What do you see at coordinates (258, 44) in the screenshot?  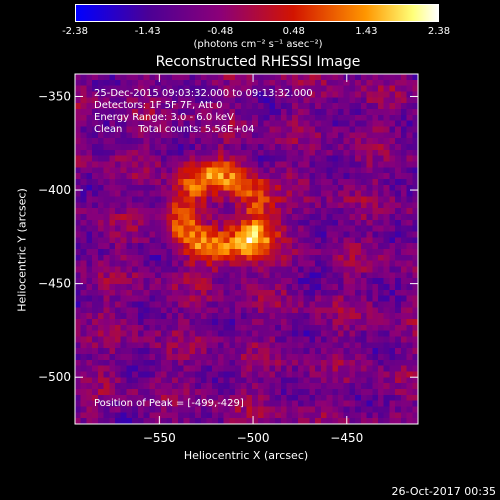 I see `colorbar-units: (photons cm⁻² s⁻¹ asec⁻²)` at bounding box center [258, 44].